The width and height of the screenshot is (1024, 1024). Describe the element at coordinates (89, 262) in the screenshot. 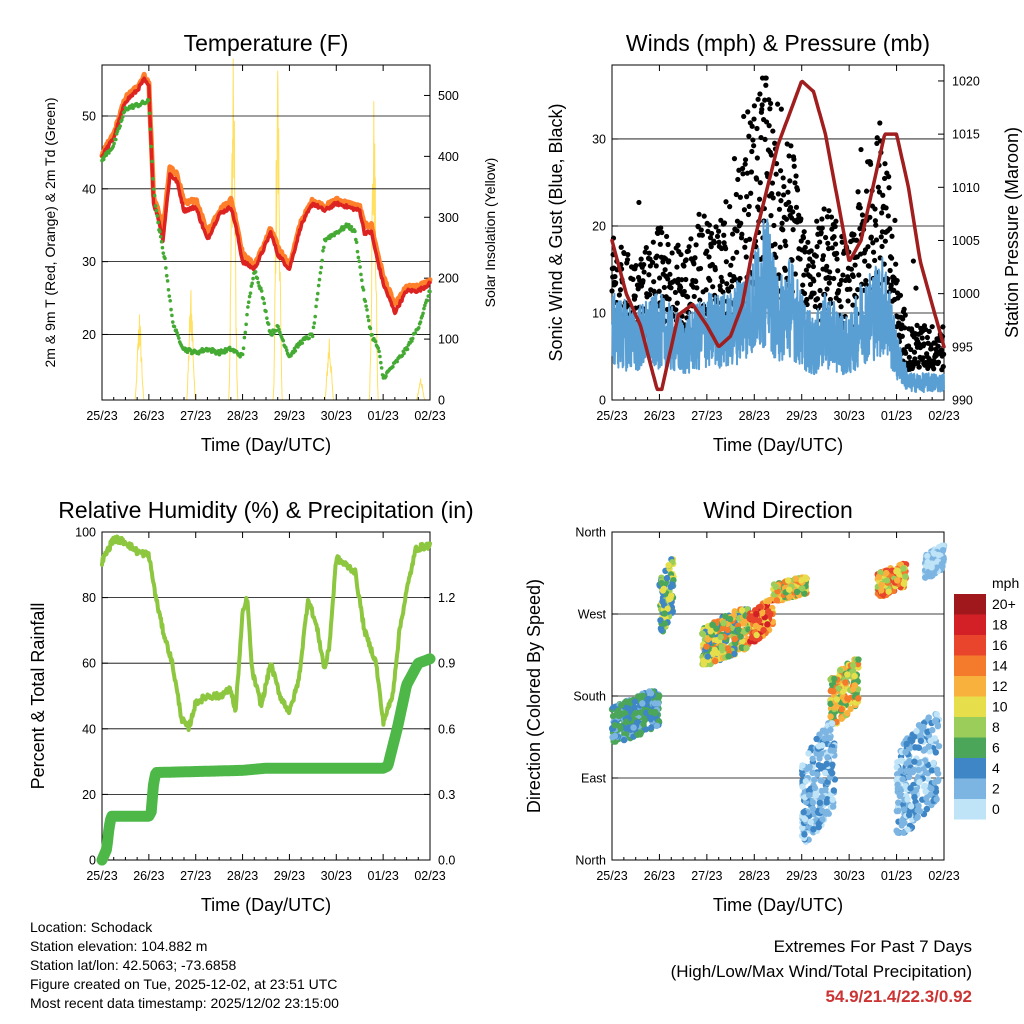

I see `p1-ytick-label-1: 30` at that location.